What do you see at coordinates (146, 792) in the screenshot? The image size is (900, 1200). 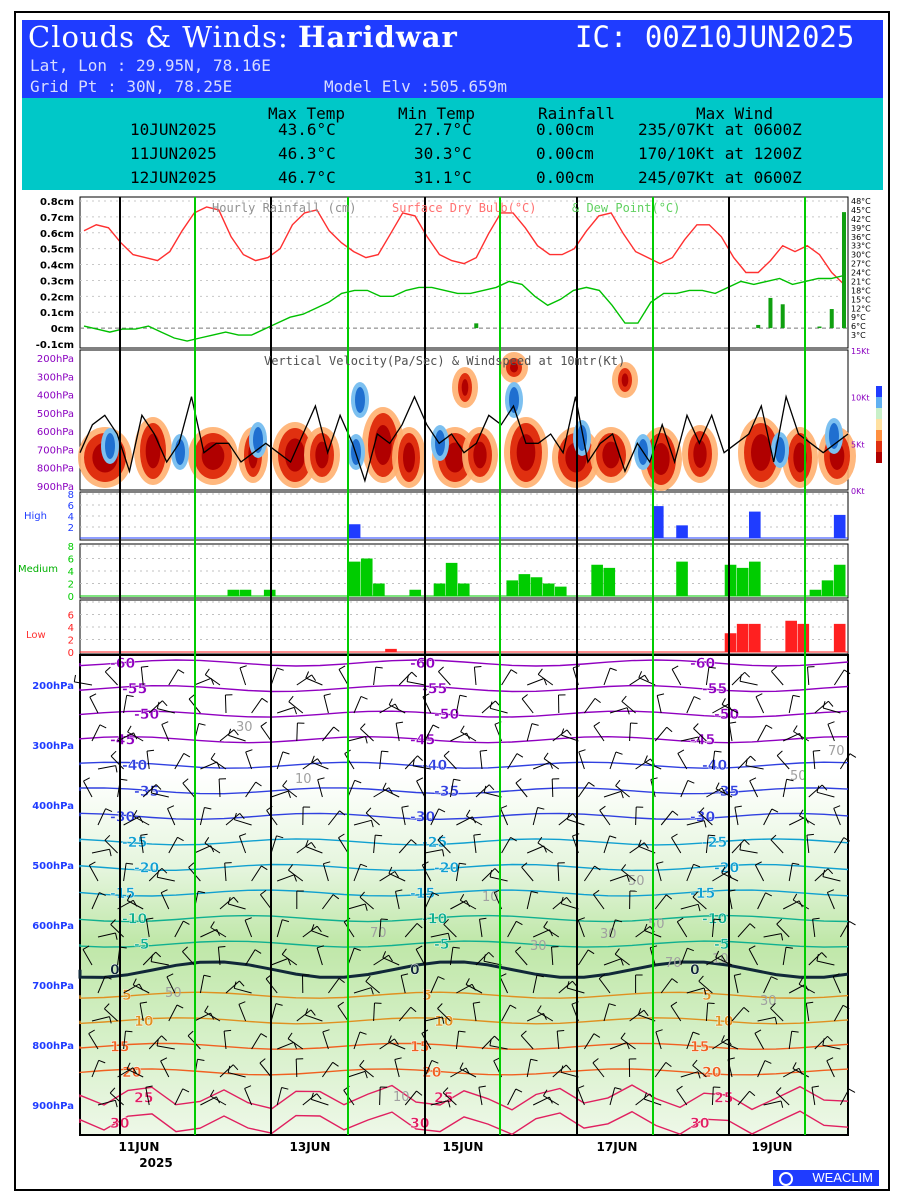 I see `temperature-contour-label: -35` at bounding box center [146, 792].